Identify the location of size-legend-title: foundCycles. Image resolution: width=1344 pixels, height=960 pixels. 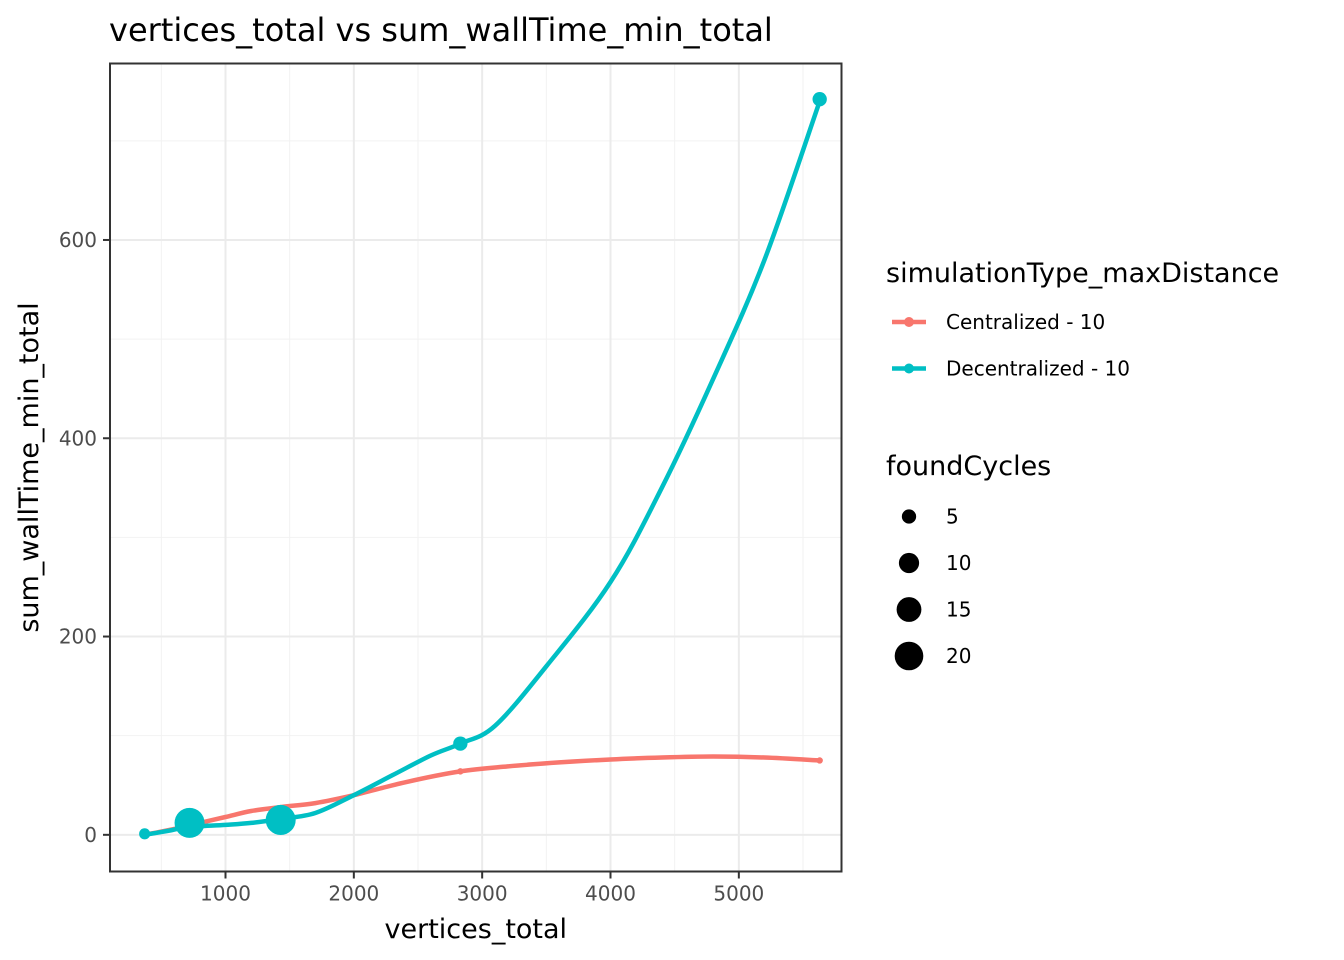
(968, 466).